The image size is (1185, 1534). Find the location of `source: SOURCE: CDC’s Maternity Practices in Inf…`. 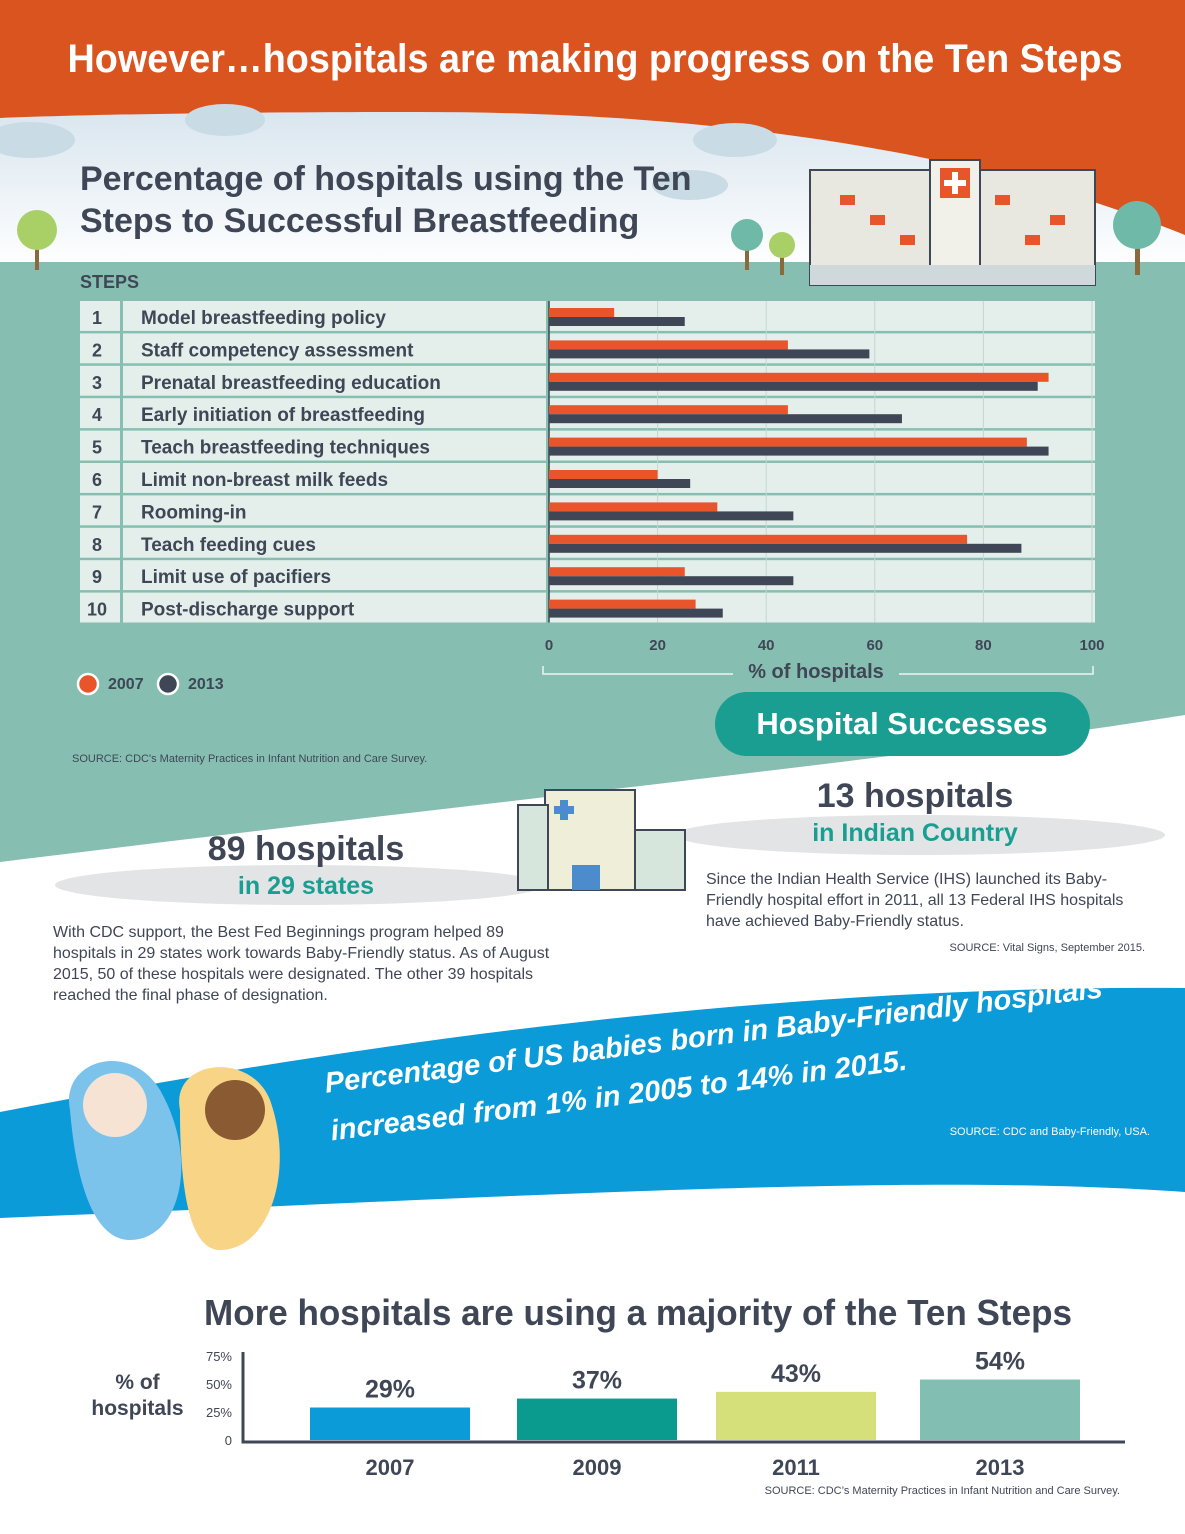

source: SOURCE: CDC’s Maternity Practices in Inf… is located at coordinates (942, 1491).